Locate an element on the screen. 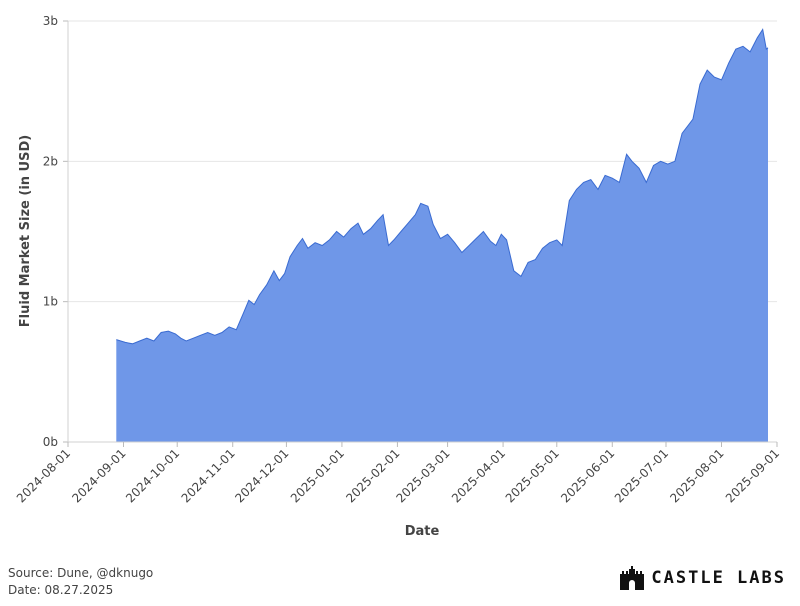 Image resolution: width=800 pixels, height=606 pixels. x-tick-label: 2025-04-01 is located at coordinates (478, 475).